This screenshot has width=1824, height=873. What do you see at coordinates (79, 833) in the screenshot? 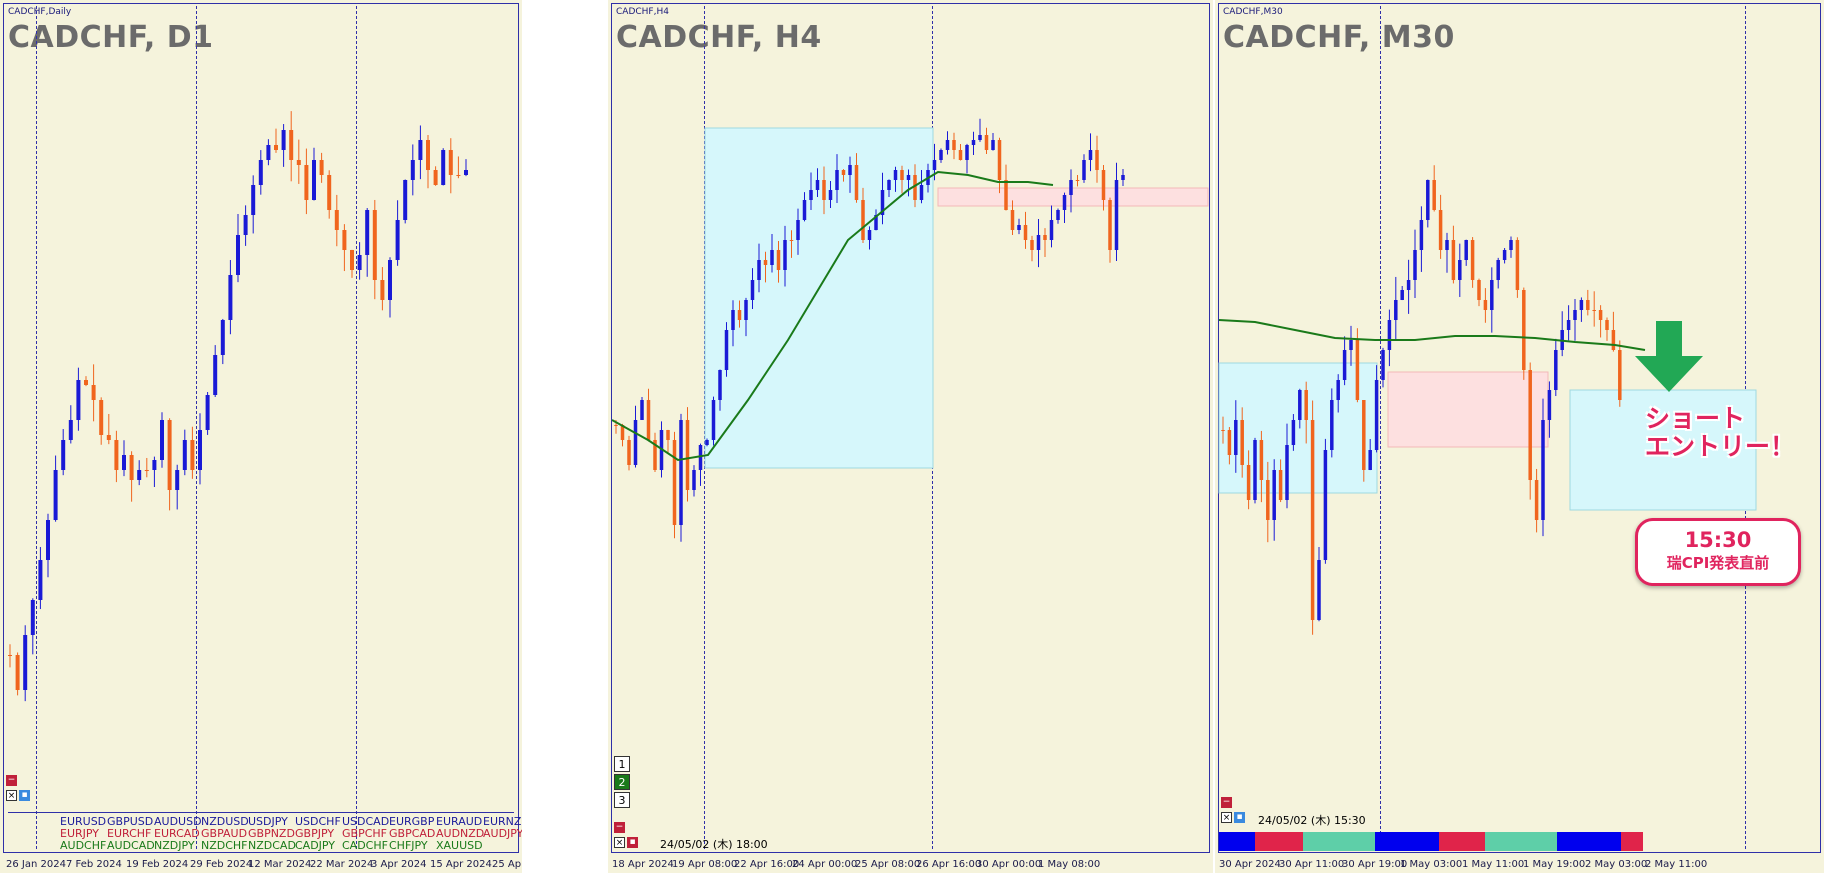
I see `currency-pair-link: EURJPY` at bounding box center [79, 833].